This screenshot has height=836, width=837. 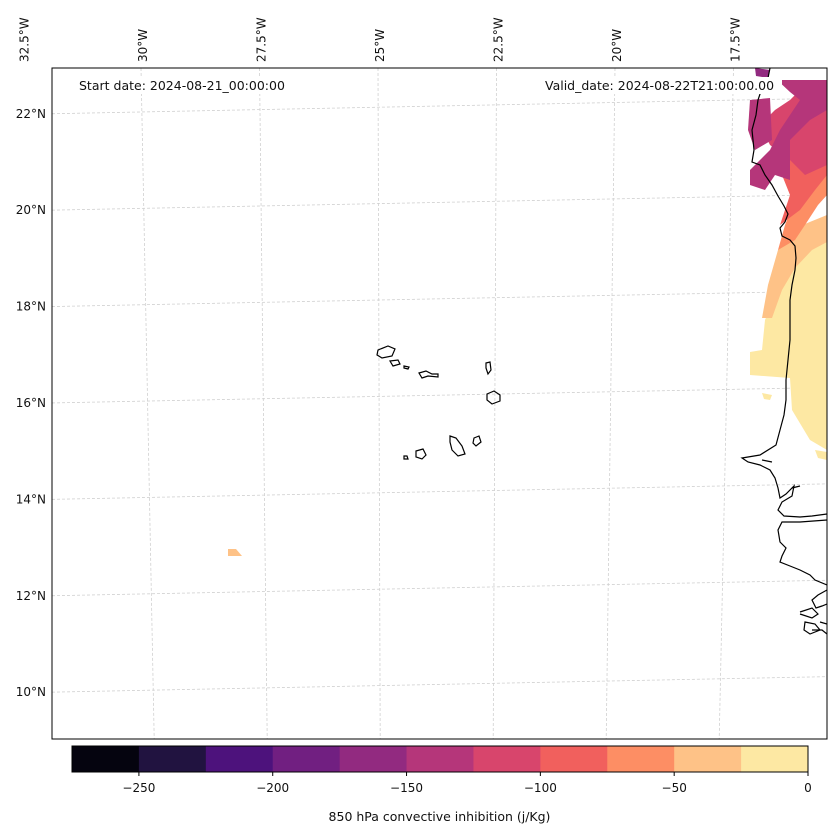 I want to click on lon-tick-label: 27.5°W, so click(x=262, y=39).